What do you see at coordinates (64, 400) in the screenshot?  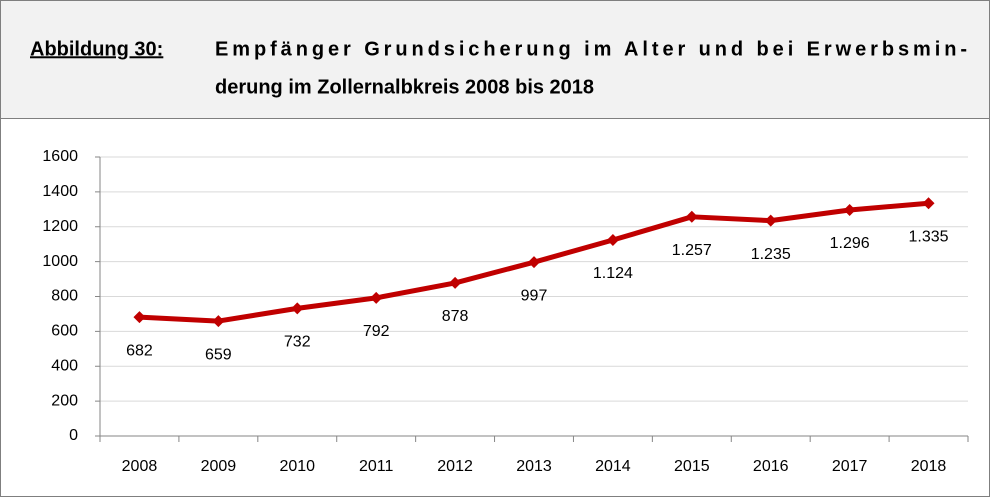 I see `y-tick-label: 200` at bounding box center [64, 400].